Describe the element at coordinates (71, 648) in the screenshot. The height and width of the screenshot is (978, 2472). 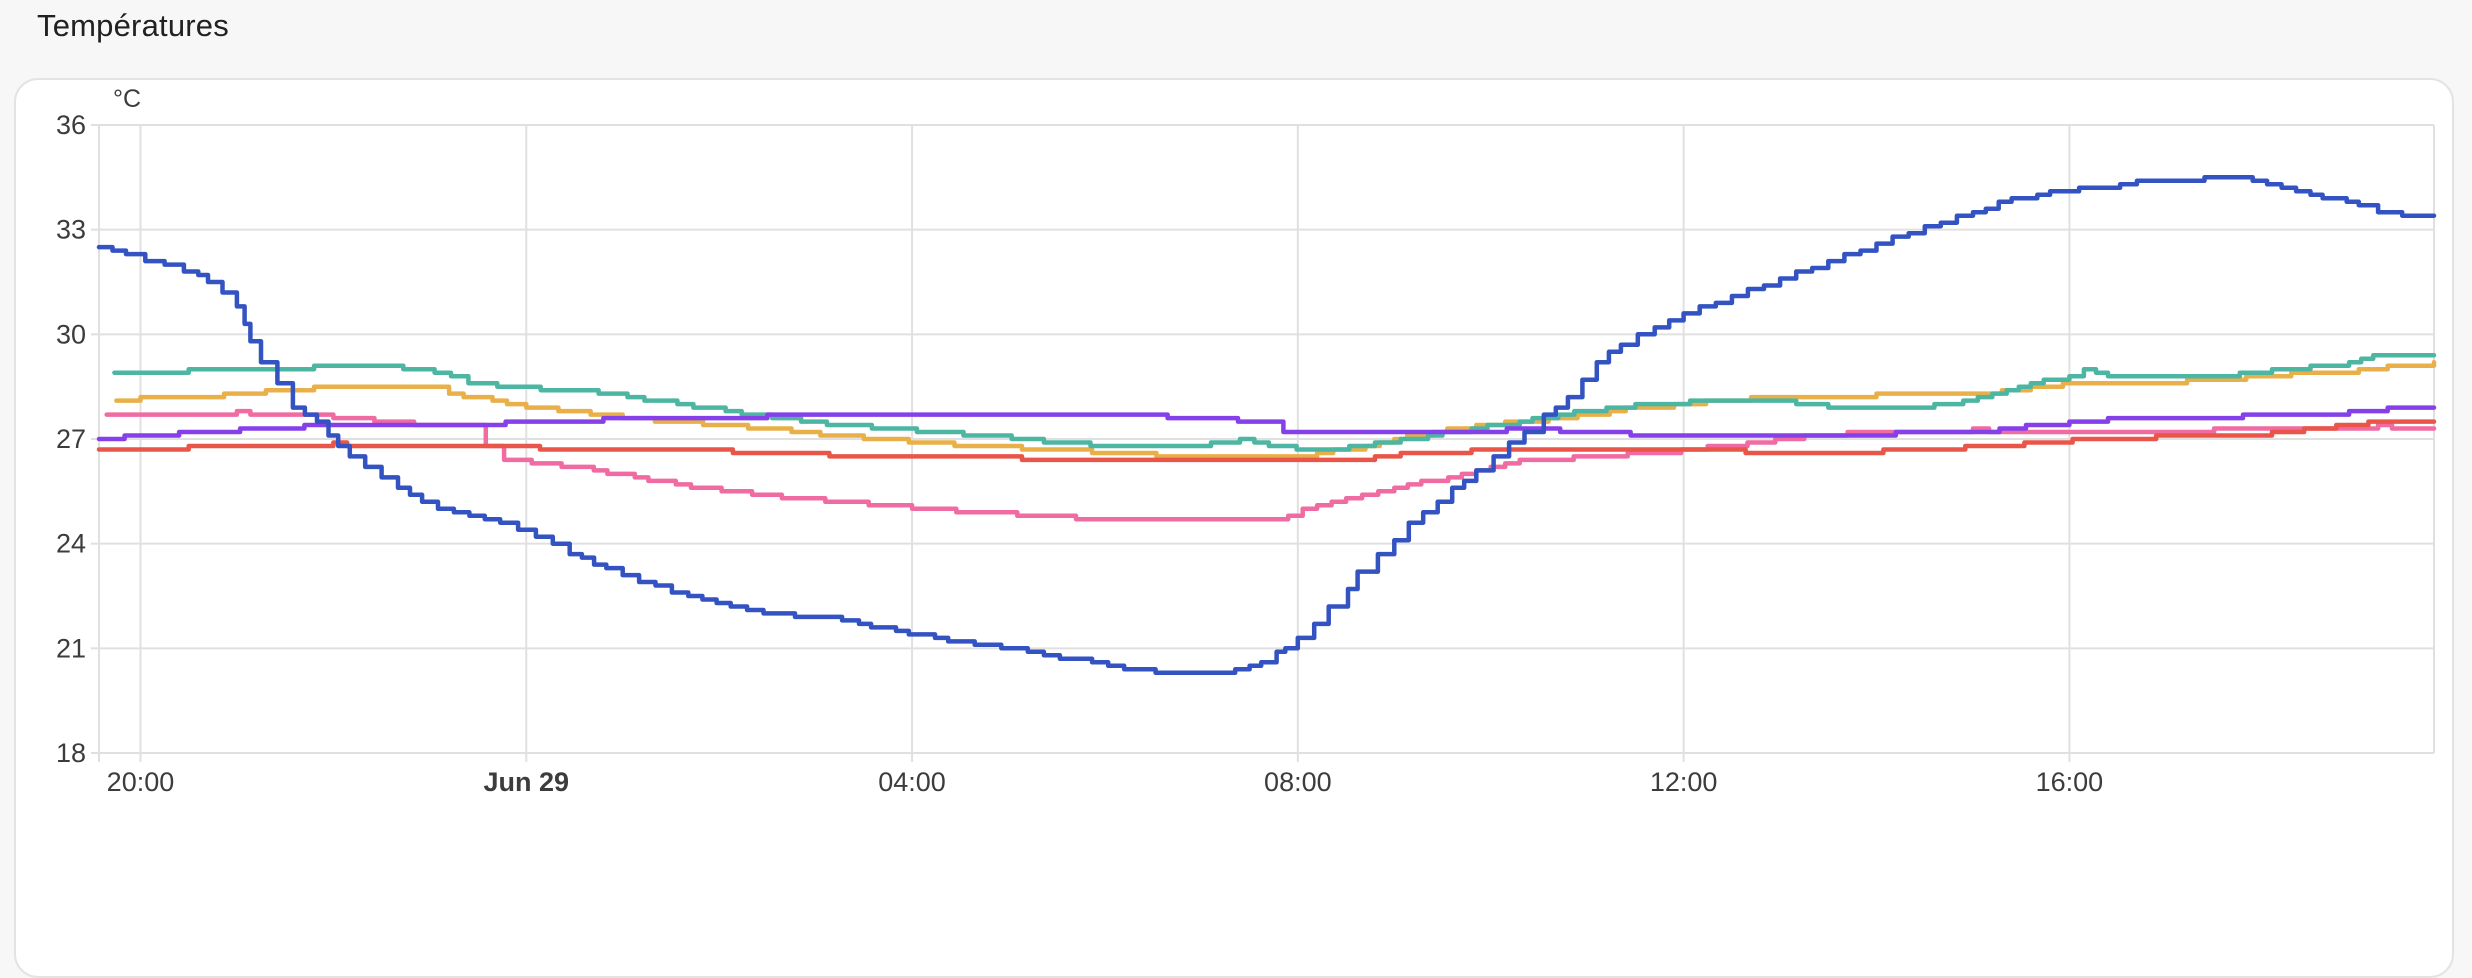
I see `y-tick-label: 21` at that location.